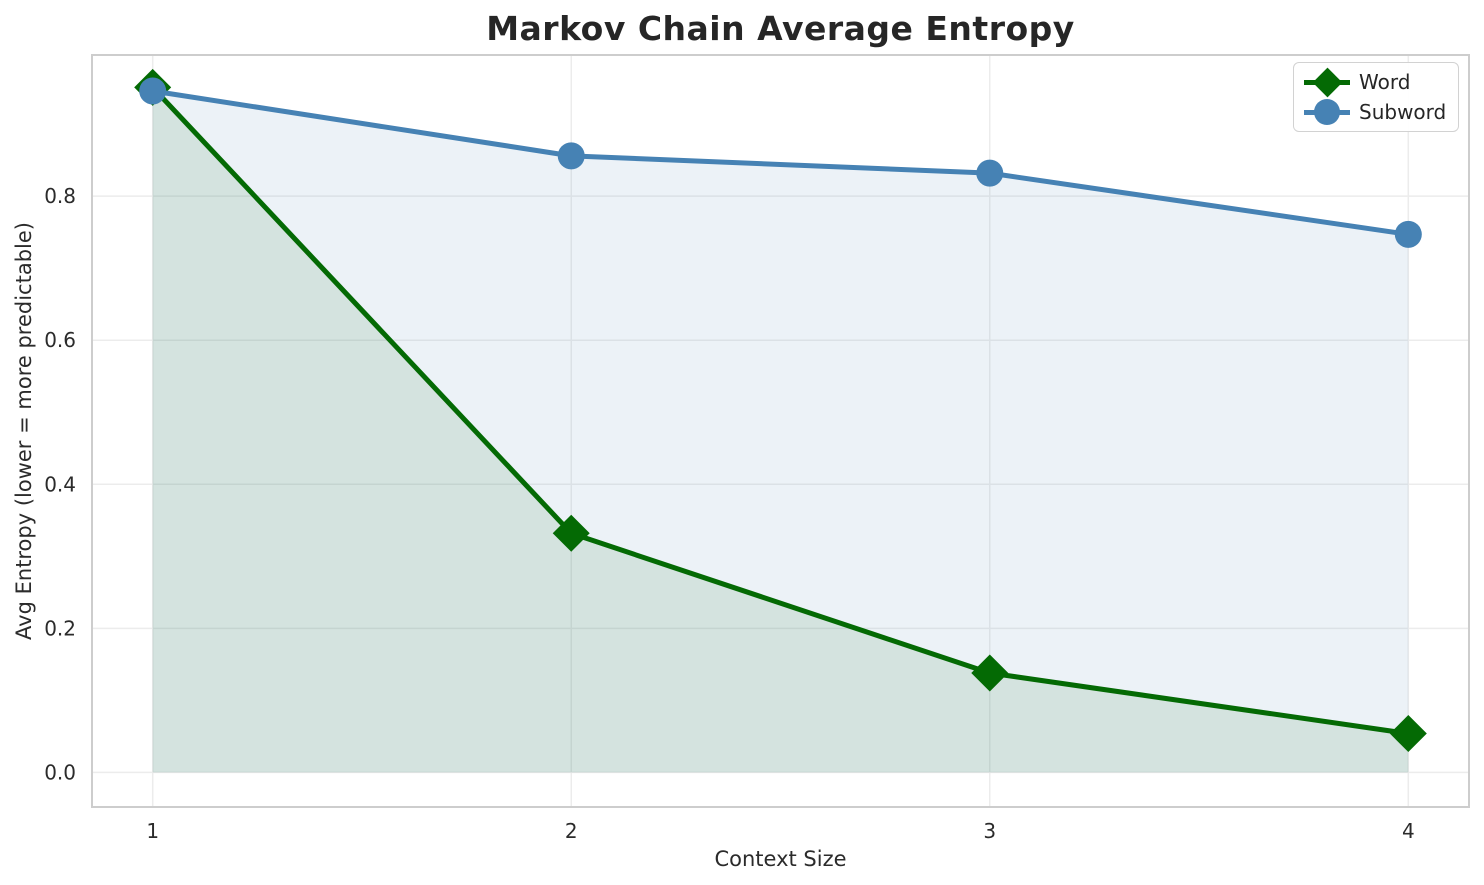 The image size is (1484, 885). I want to click on legend: Word Subword, so click(1376, 97).